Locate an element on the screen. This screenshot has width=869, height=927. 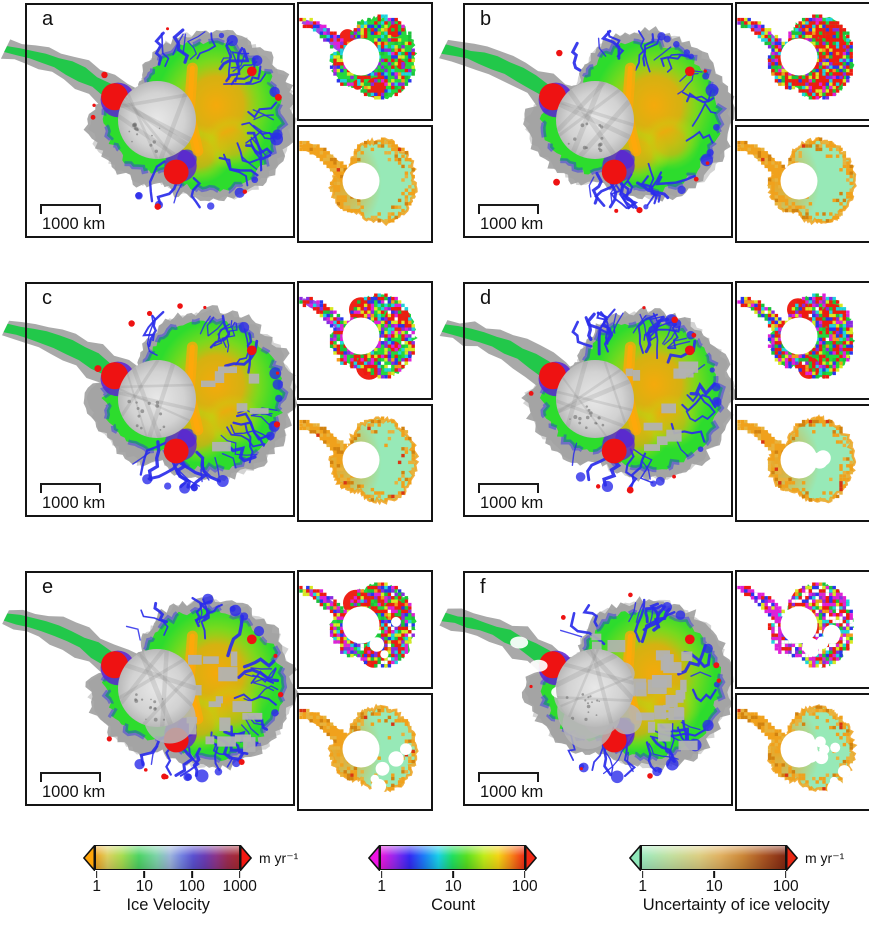
figure-panel-group: d 1000 km is located at coordinates (654, 401).